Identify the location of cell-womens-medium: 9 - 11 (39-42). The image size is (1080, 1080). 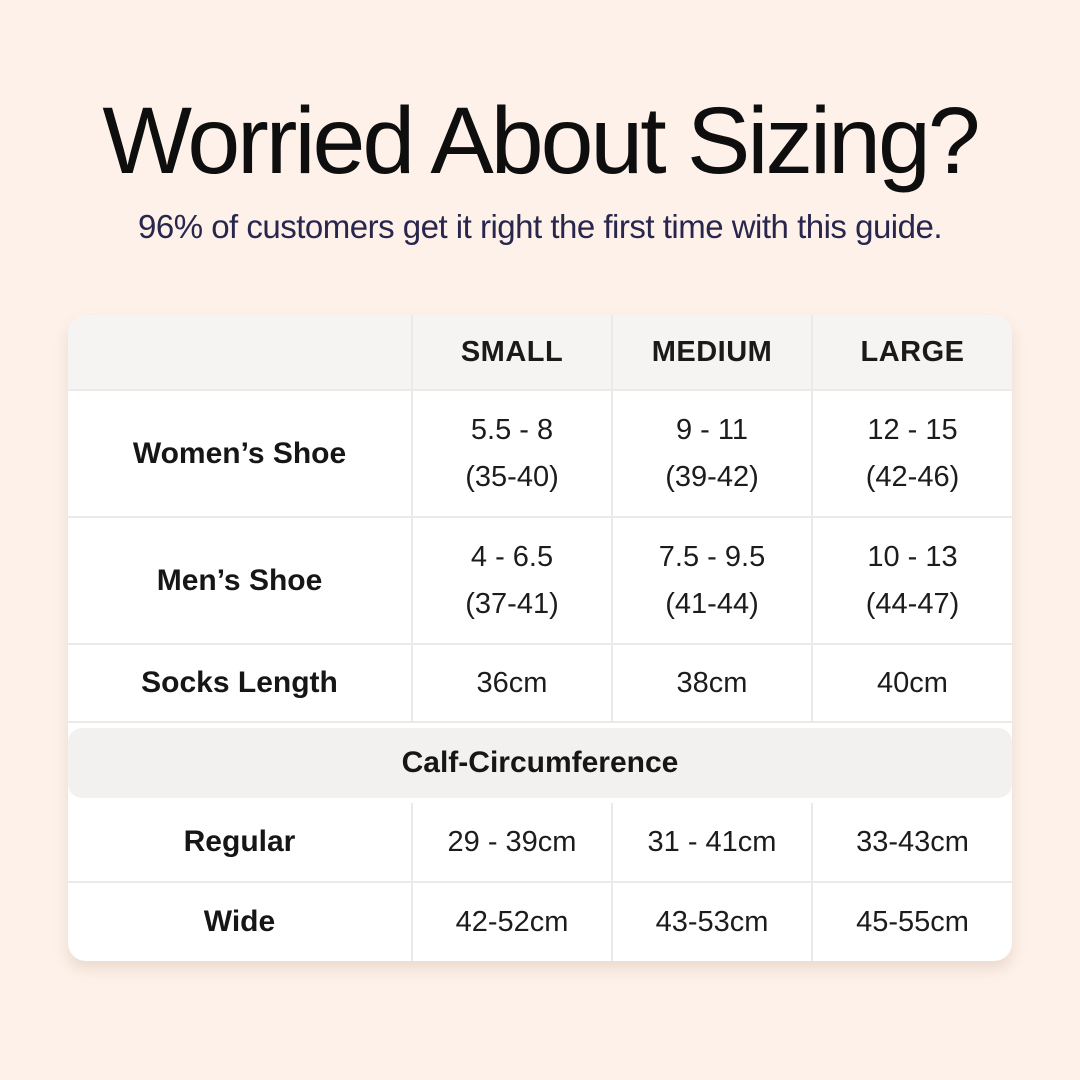
(711, 453).